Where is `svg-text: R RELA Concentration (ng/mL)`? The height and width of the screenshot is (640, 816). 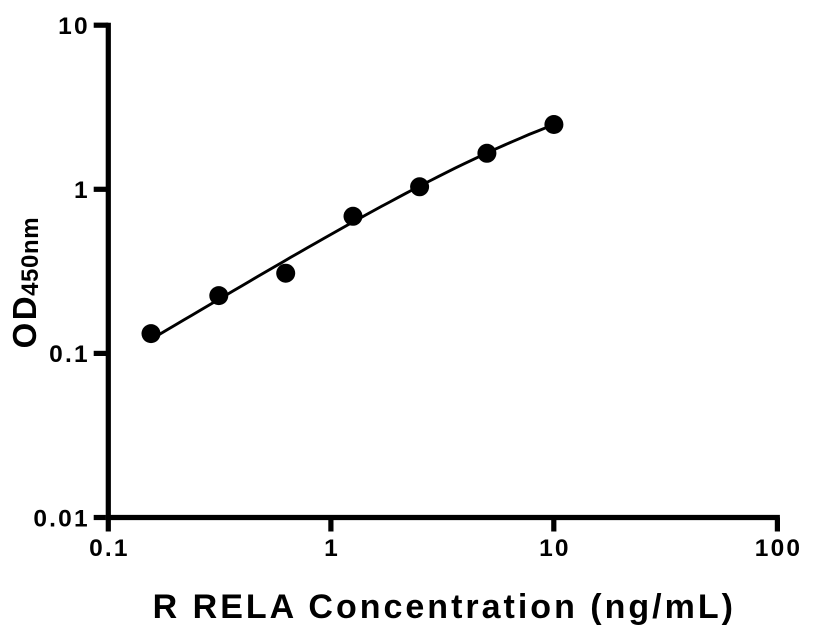 svg-text: R RELA Concentration (ng/mL) is located at coordinates (444, 607).